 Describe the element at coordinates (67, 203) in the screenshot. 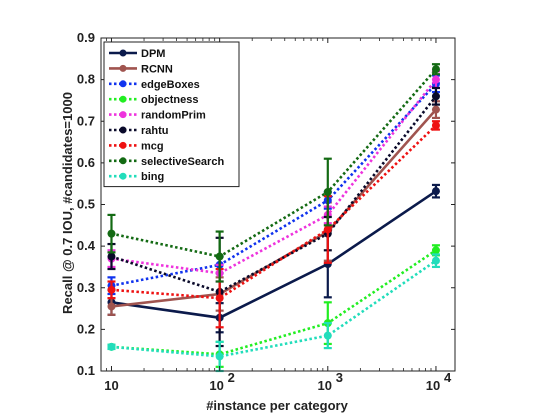

I see `y-axis-label: Recall @ 0.7 IOU, #candidates=1000` at that location.